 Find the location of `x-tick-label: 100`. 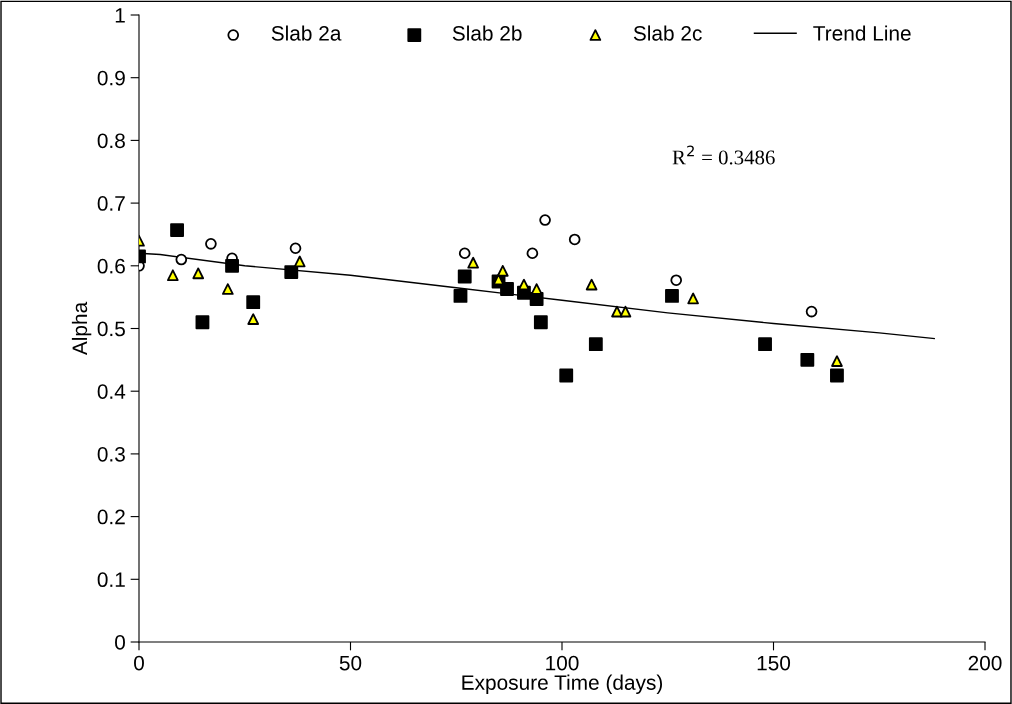

x-tick-label: 100 is located at coordinates (562, 663).